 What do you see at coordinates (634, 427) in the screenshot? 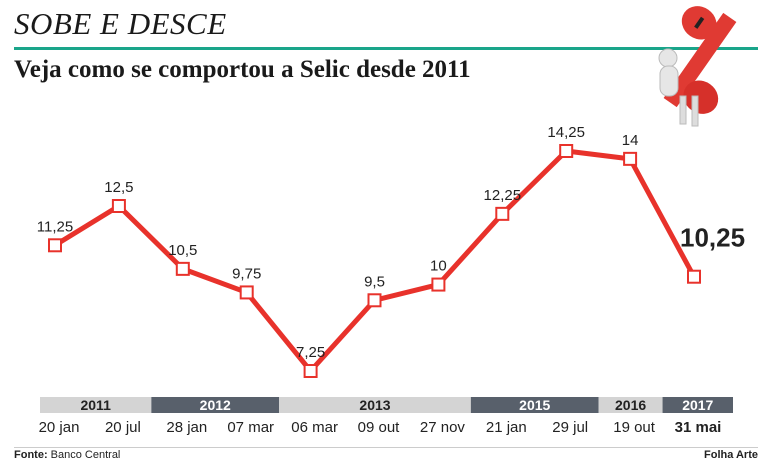
I see `x-tick-label: 19 out` at bounding box center [634, 427].